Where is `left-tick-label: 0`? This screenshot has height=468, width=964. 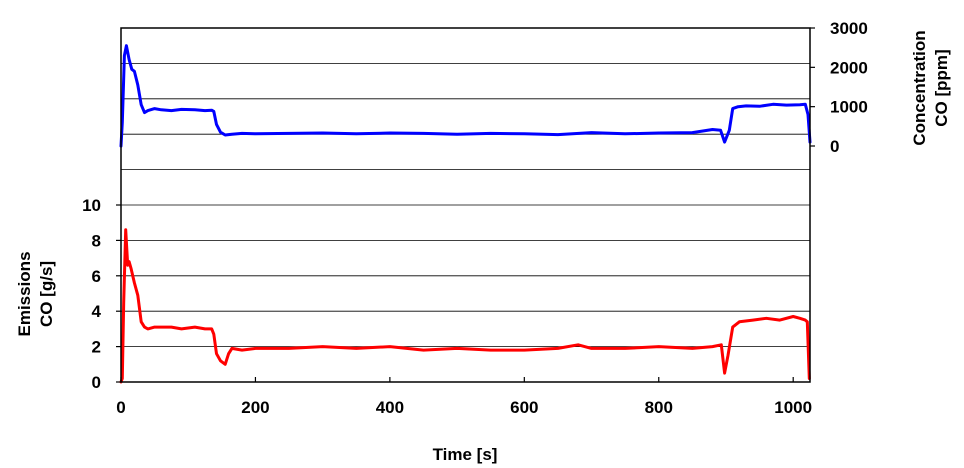
left-tick-label: 0 is located at coordinates (96, 382).